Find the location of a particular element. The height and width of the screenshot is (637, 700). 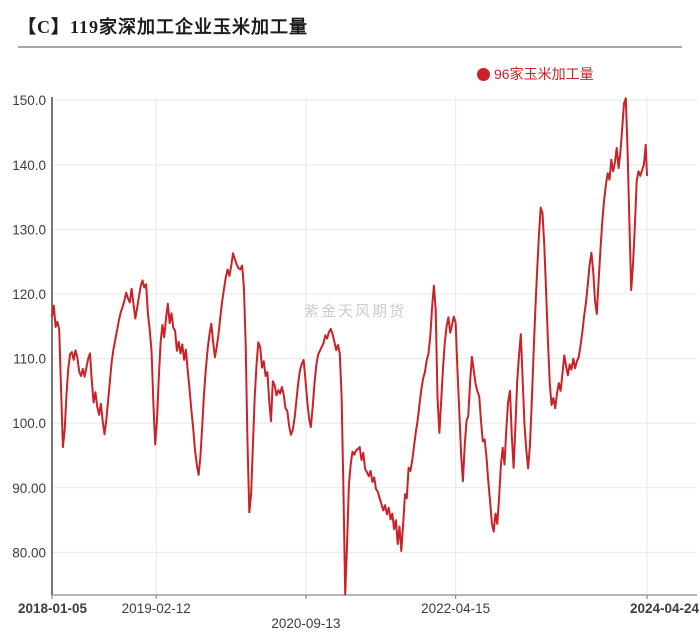

watermark: 紫金天风期货 is located at coordinates (355, 311).